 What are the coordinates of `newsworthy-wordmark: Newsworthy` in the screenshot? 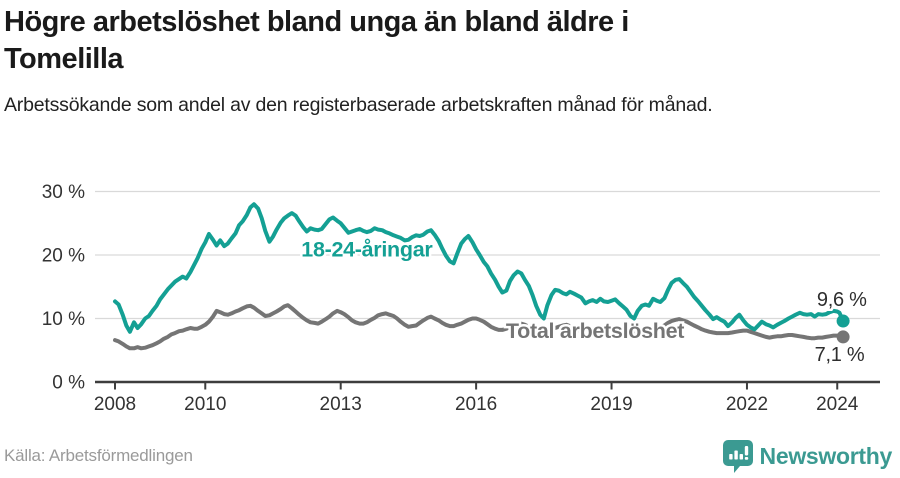 It's located at (826, 455).